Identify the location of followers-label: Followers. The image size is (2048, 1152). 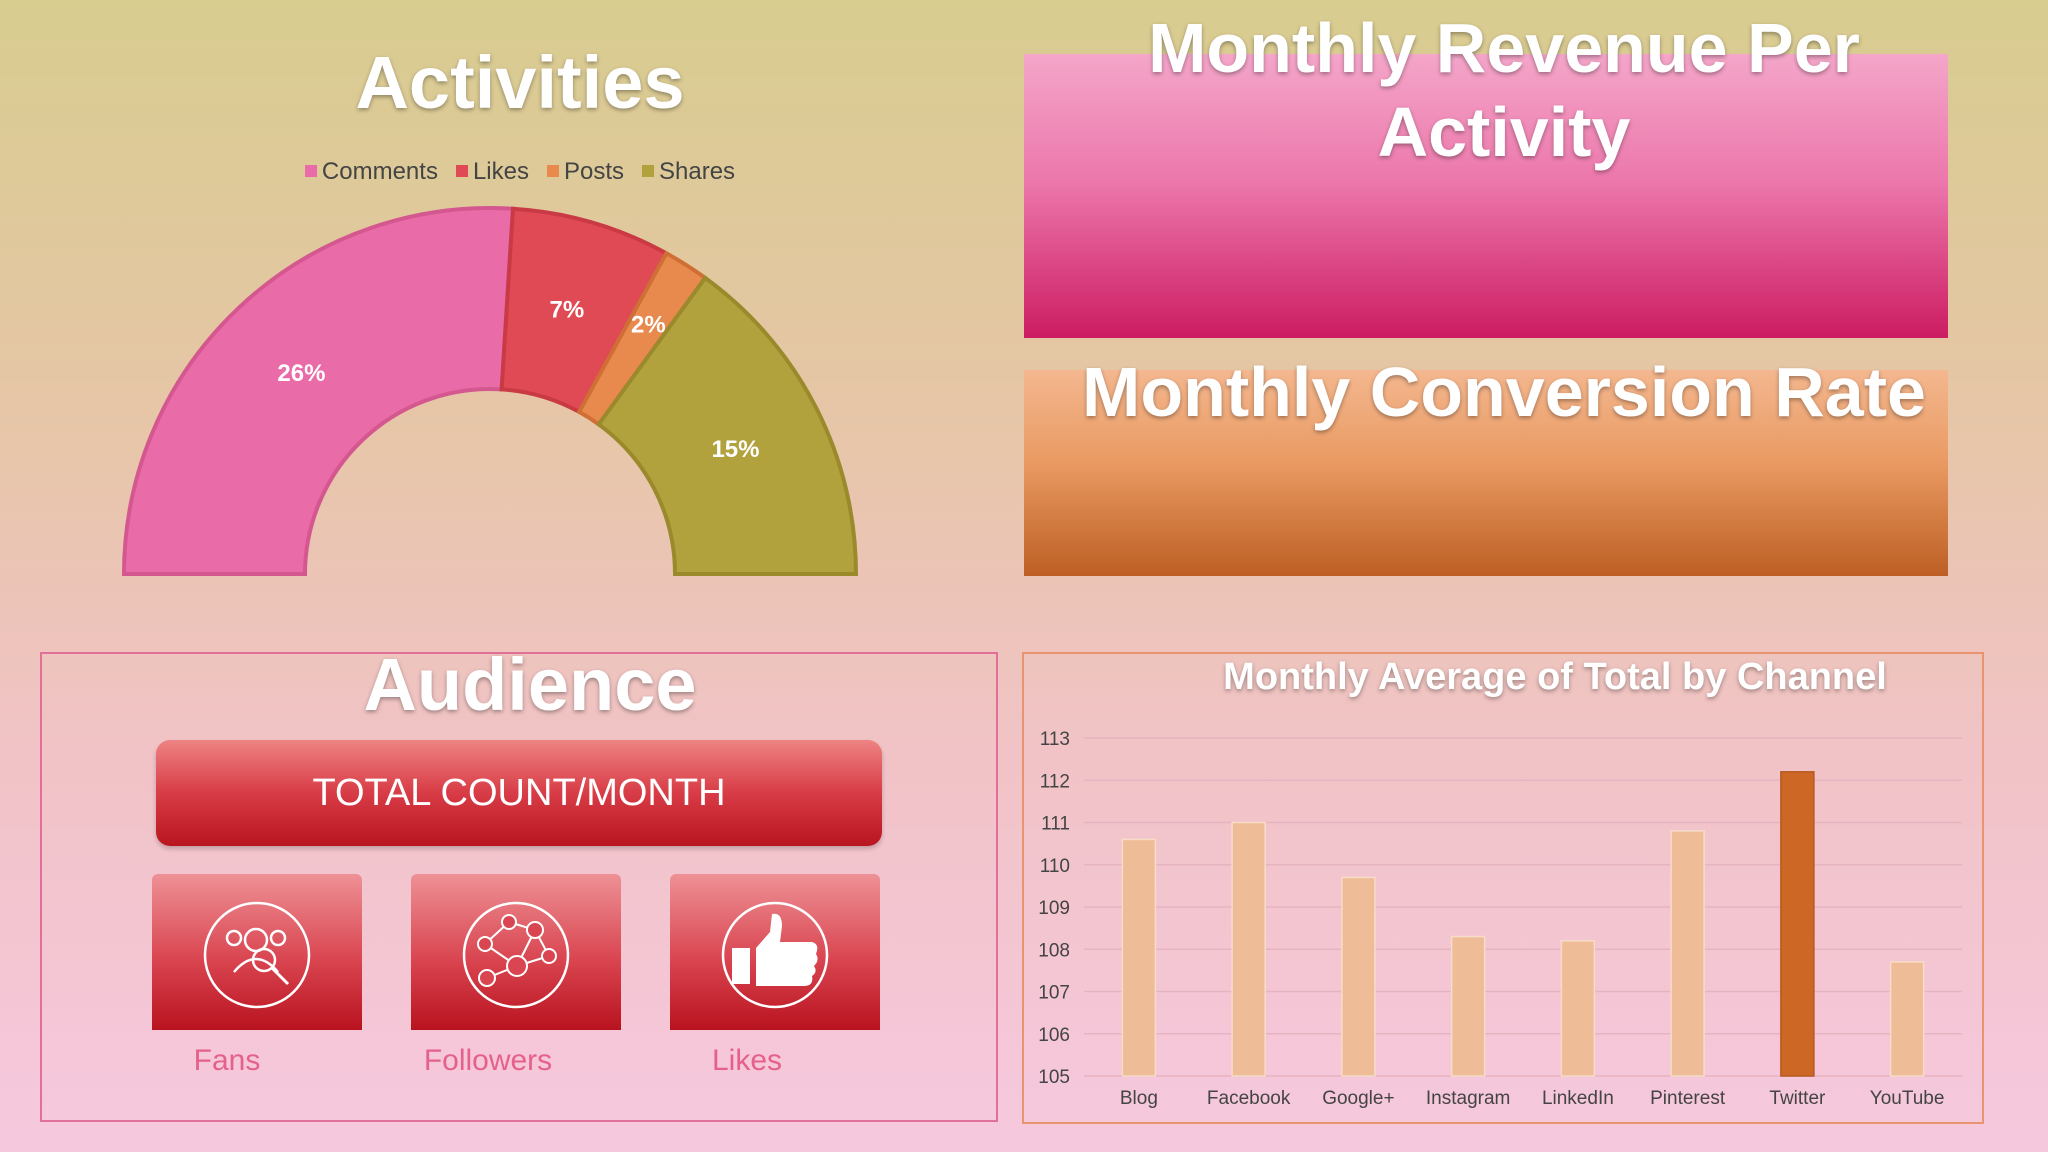
(488, 1060).